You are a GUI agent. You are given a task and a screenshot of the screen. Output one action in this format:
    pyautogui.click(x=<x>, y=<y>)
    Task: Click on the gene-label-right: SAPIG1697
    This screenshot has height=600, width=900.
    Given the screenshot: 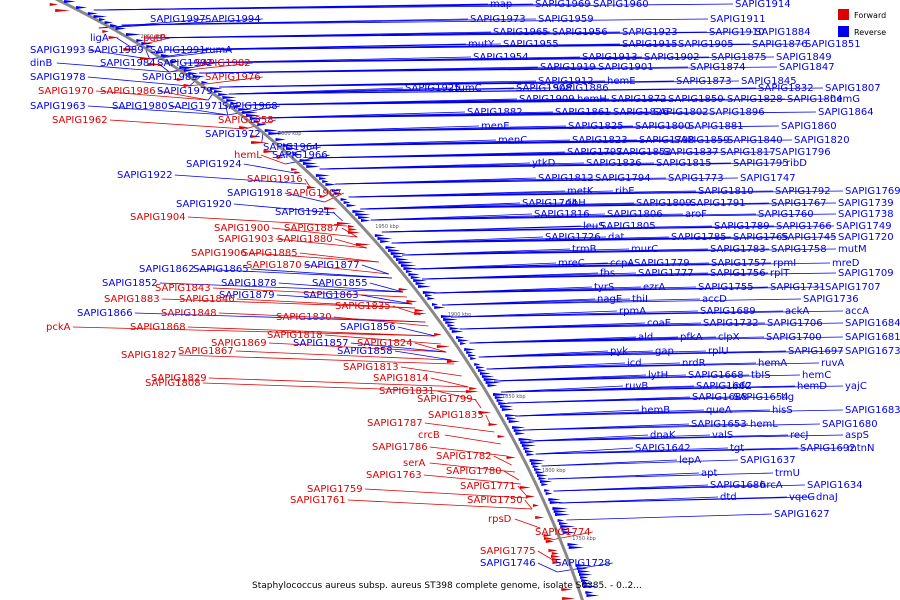 What is the action you would take?
    pyautogui.click(x=816, y=351)
    